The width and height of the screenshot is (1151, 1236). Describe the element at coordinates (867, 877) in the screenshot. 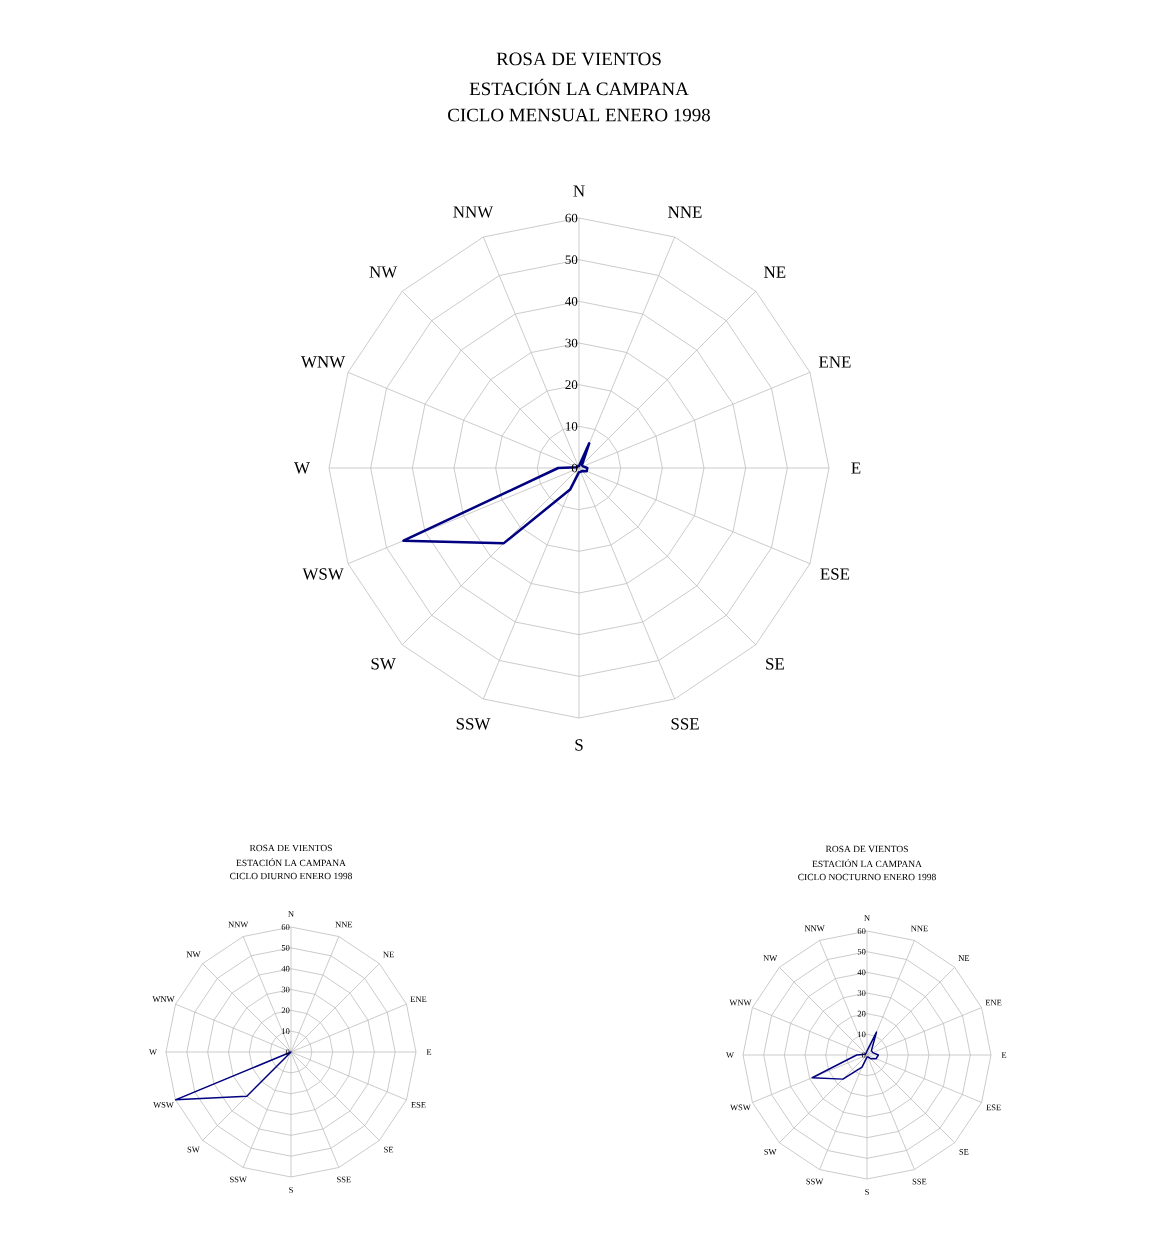

I see `text: CICLO NOCTURNO ENERO 1998` at that location.